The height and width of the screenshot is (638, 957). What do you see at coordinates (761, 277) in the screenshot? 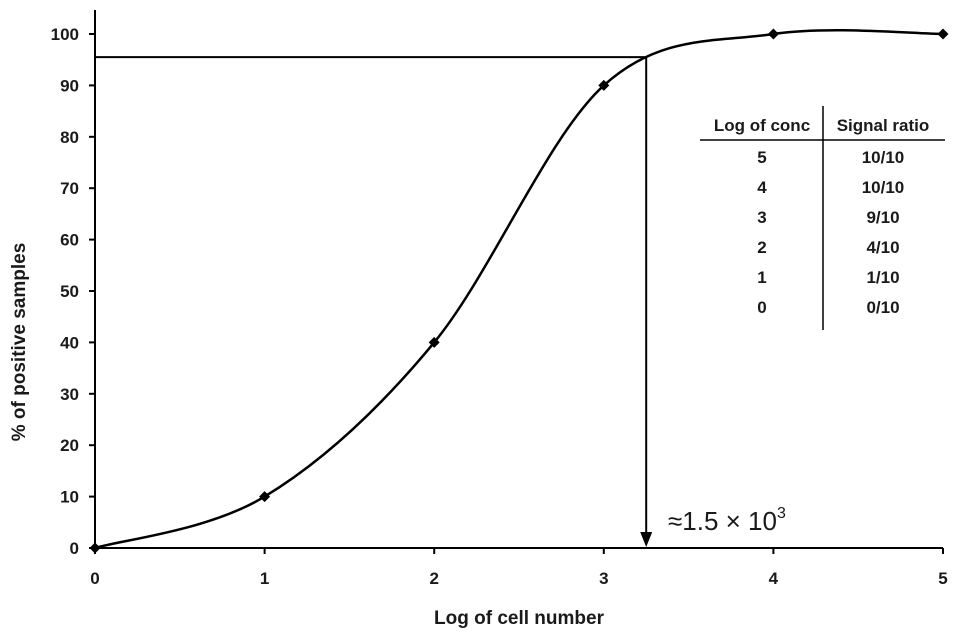
I see `table-cell-conc: 1` at bounding box center [761, 277].